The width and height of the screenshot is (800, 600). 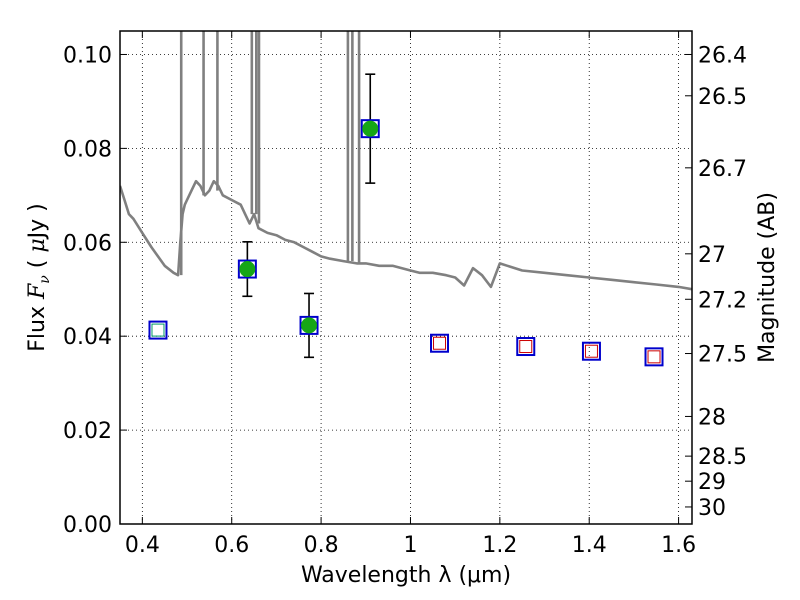 What do you see at coordinates (231, 545) in the screenshot?
I see `x-tick-label: 0.6` at bounding box center [231, 545].